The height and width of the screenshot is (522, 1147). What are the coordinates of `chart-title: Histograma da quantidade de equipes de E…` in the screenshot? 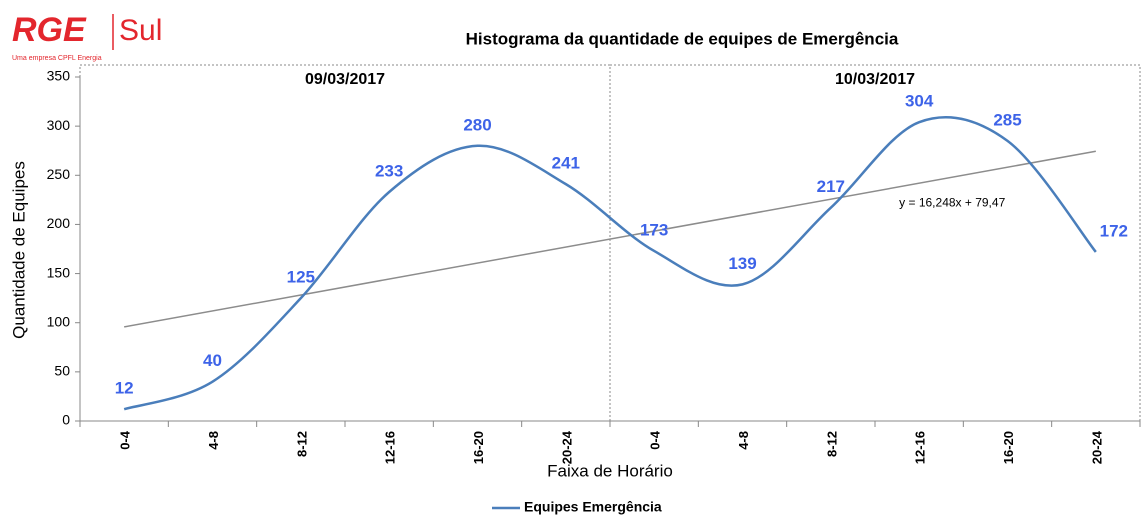 It's located at (682, 38).